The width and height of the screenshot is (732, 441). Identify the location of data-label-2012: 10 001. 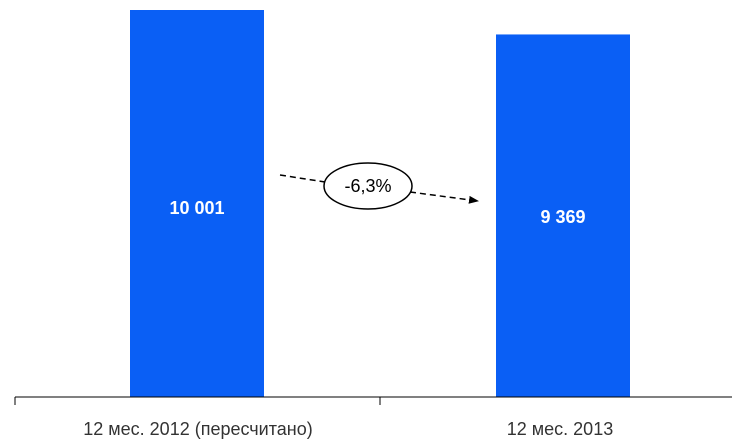
(196, 208).